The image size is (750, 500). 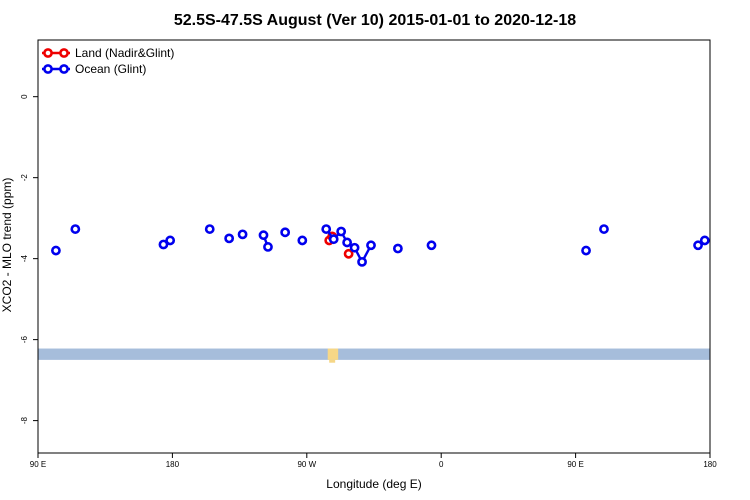 What do you see at coordinates (441, 464) in the screenshot?
I see `x-tick-label: 0` at bounding box center [441, 464].